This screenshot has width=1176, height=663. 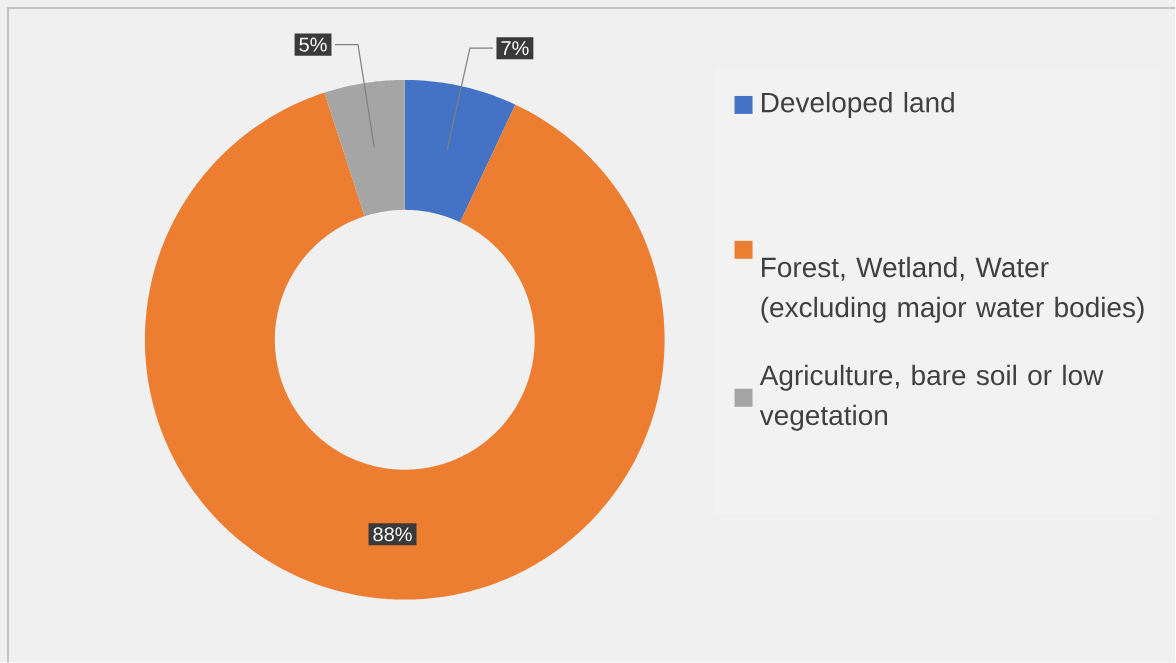 What do you see at coordinates (515, 48) in the screenshot?
I see `data-label: 7%` at bounding box center [515, 48].